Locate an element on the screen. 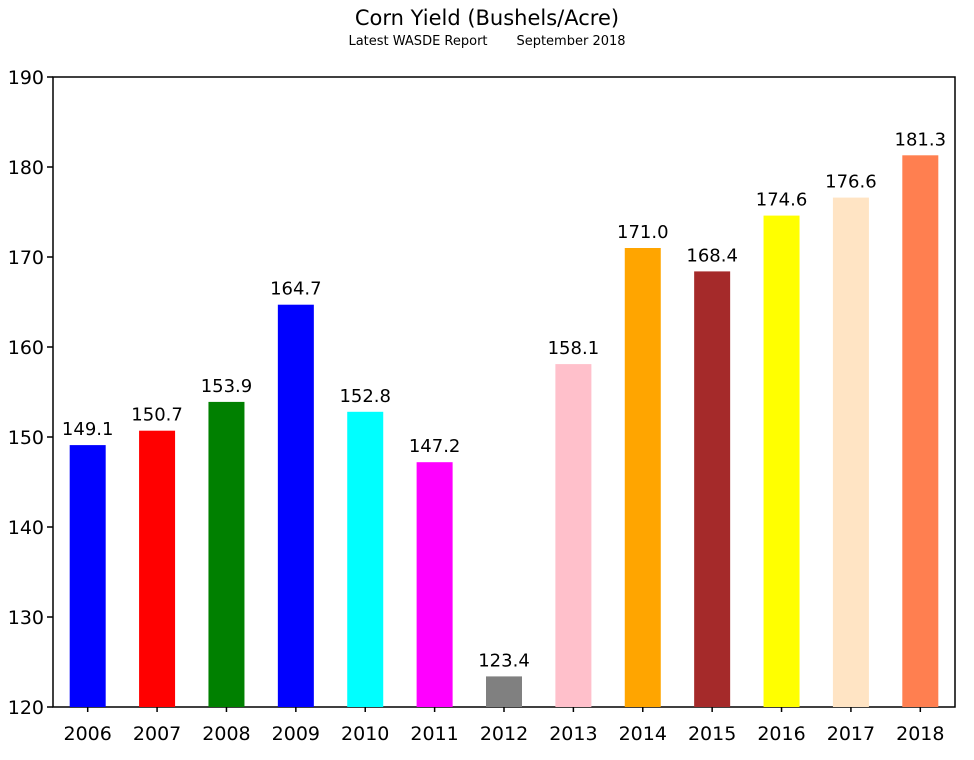 Image resolution: width=974 pixels, height=760 pixels. data-label: 164.7 is located at coordinates (296, 289).